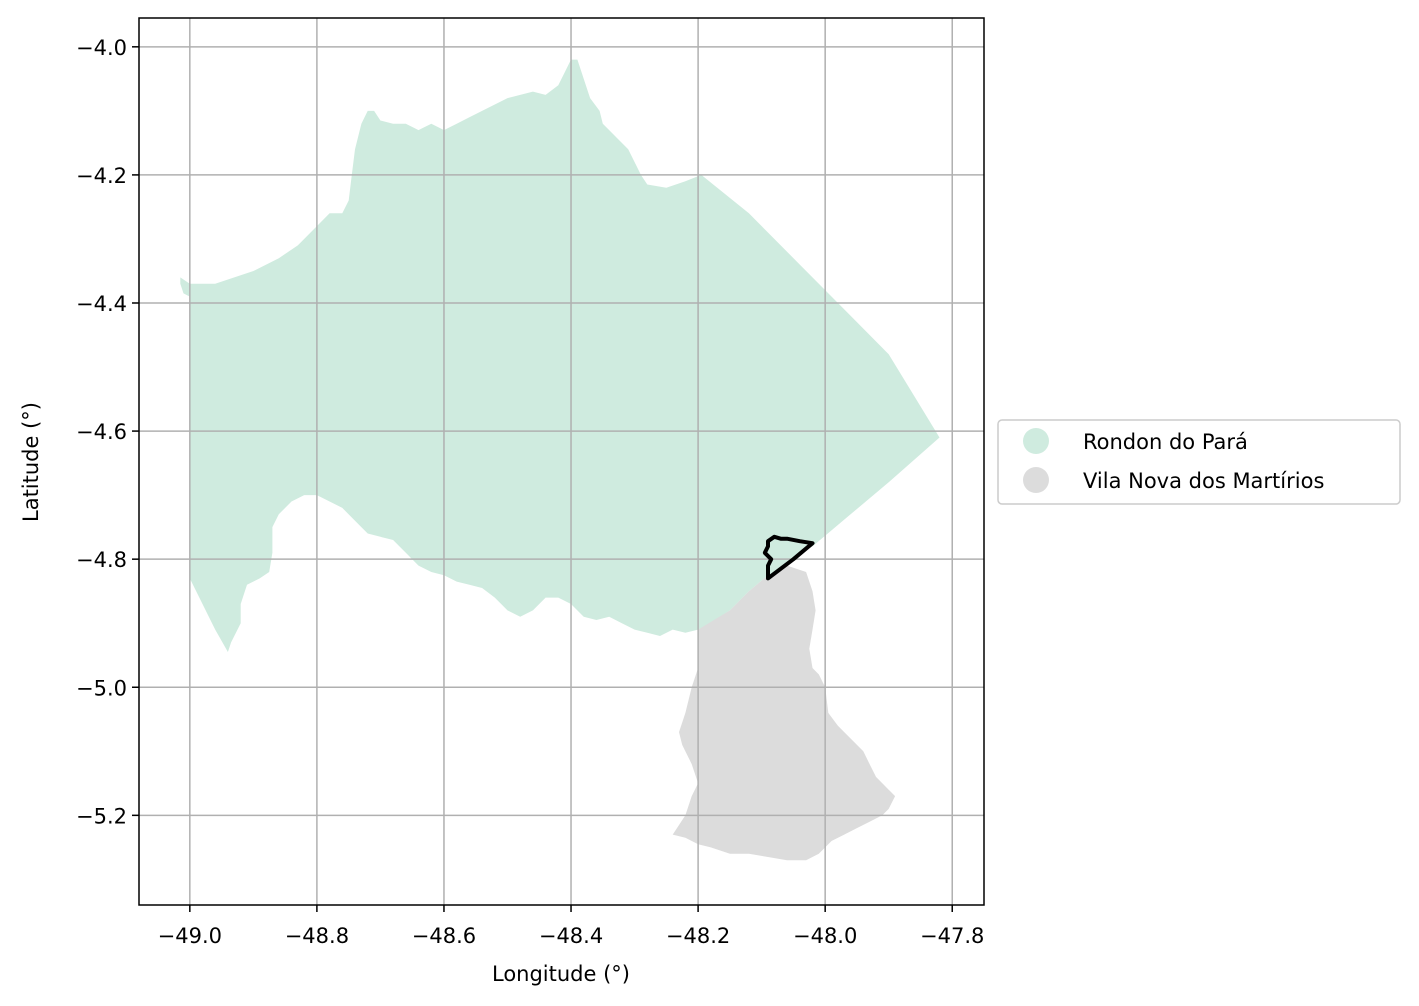 This screenshot has height=1006, width=1419. Describe the element at coordinates (444, 936) in the screenshot. I see `x-tick-label: −48.6` at that location.